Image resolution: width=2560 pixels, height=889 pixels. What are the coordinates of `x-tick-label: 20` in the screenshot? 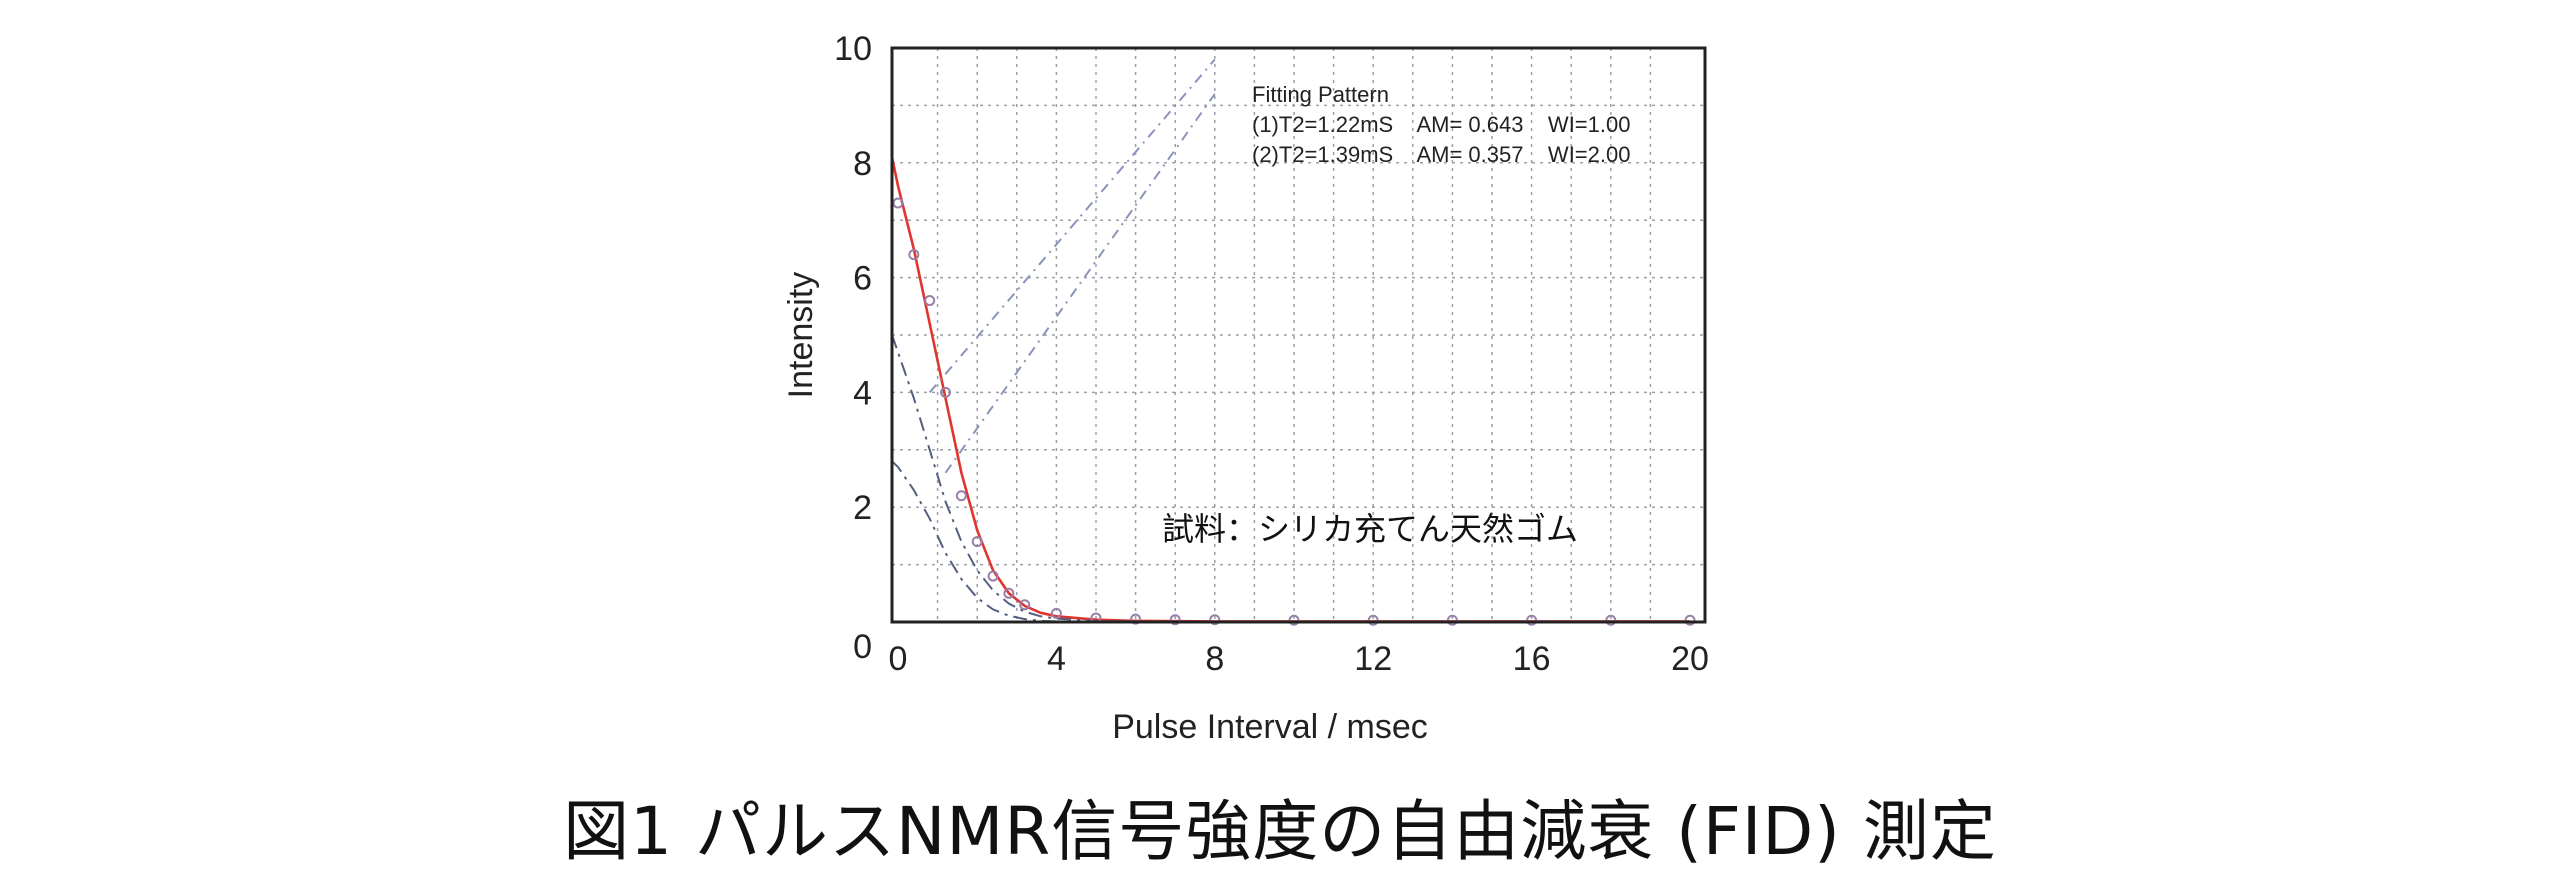 It's located at (1690, 659).